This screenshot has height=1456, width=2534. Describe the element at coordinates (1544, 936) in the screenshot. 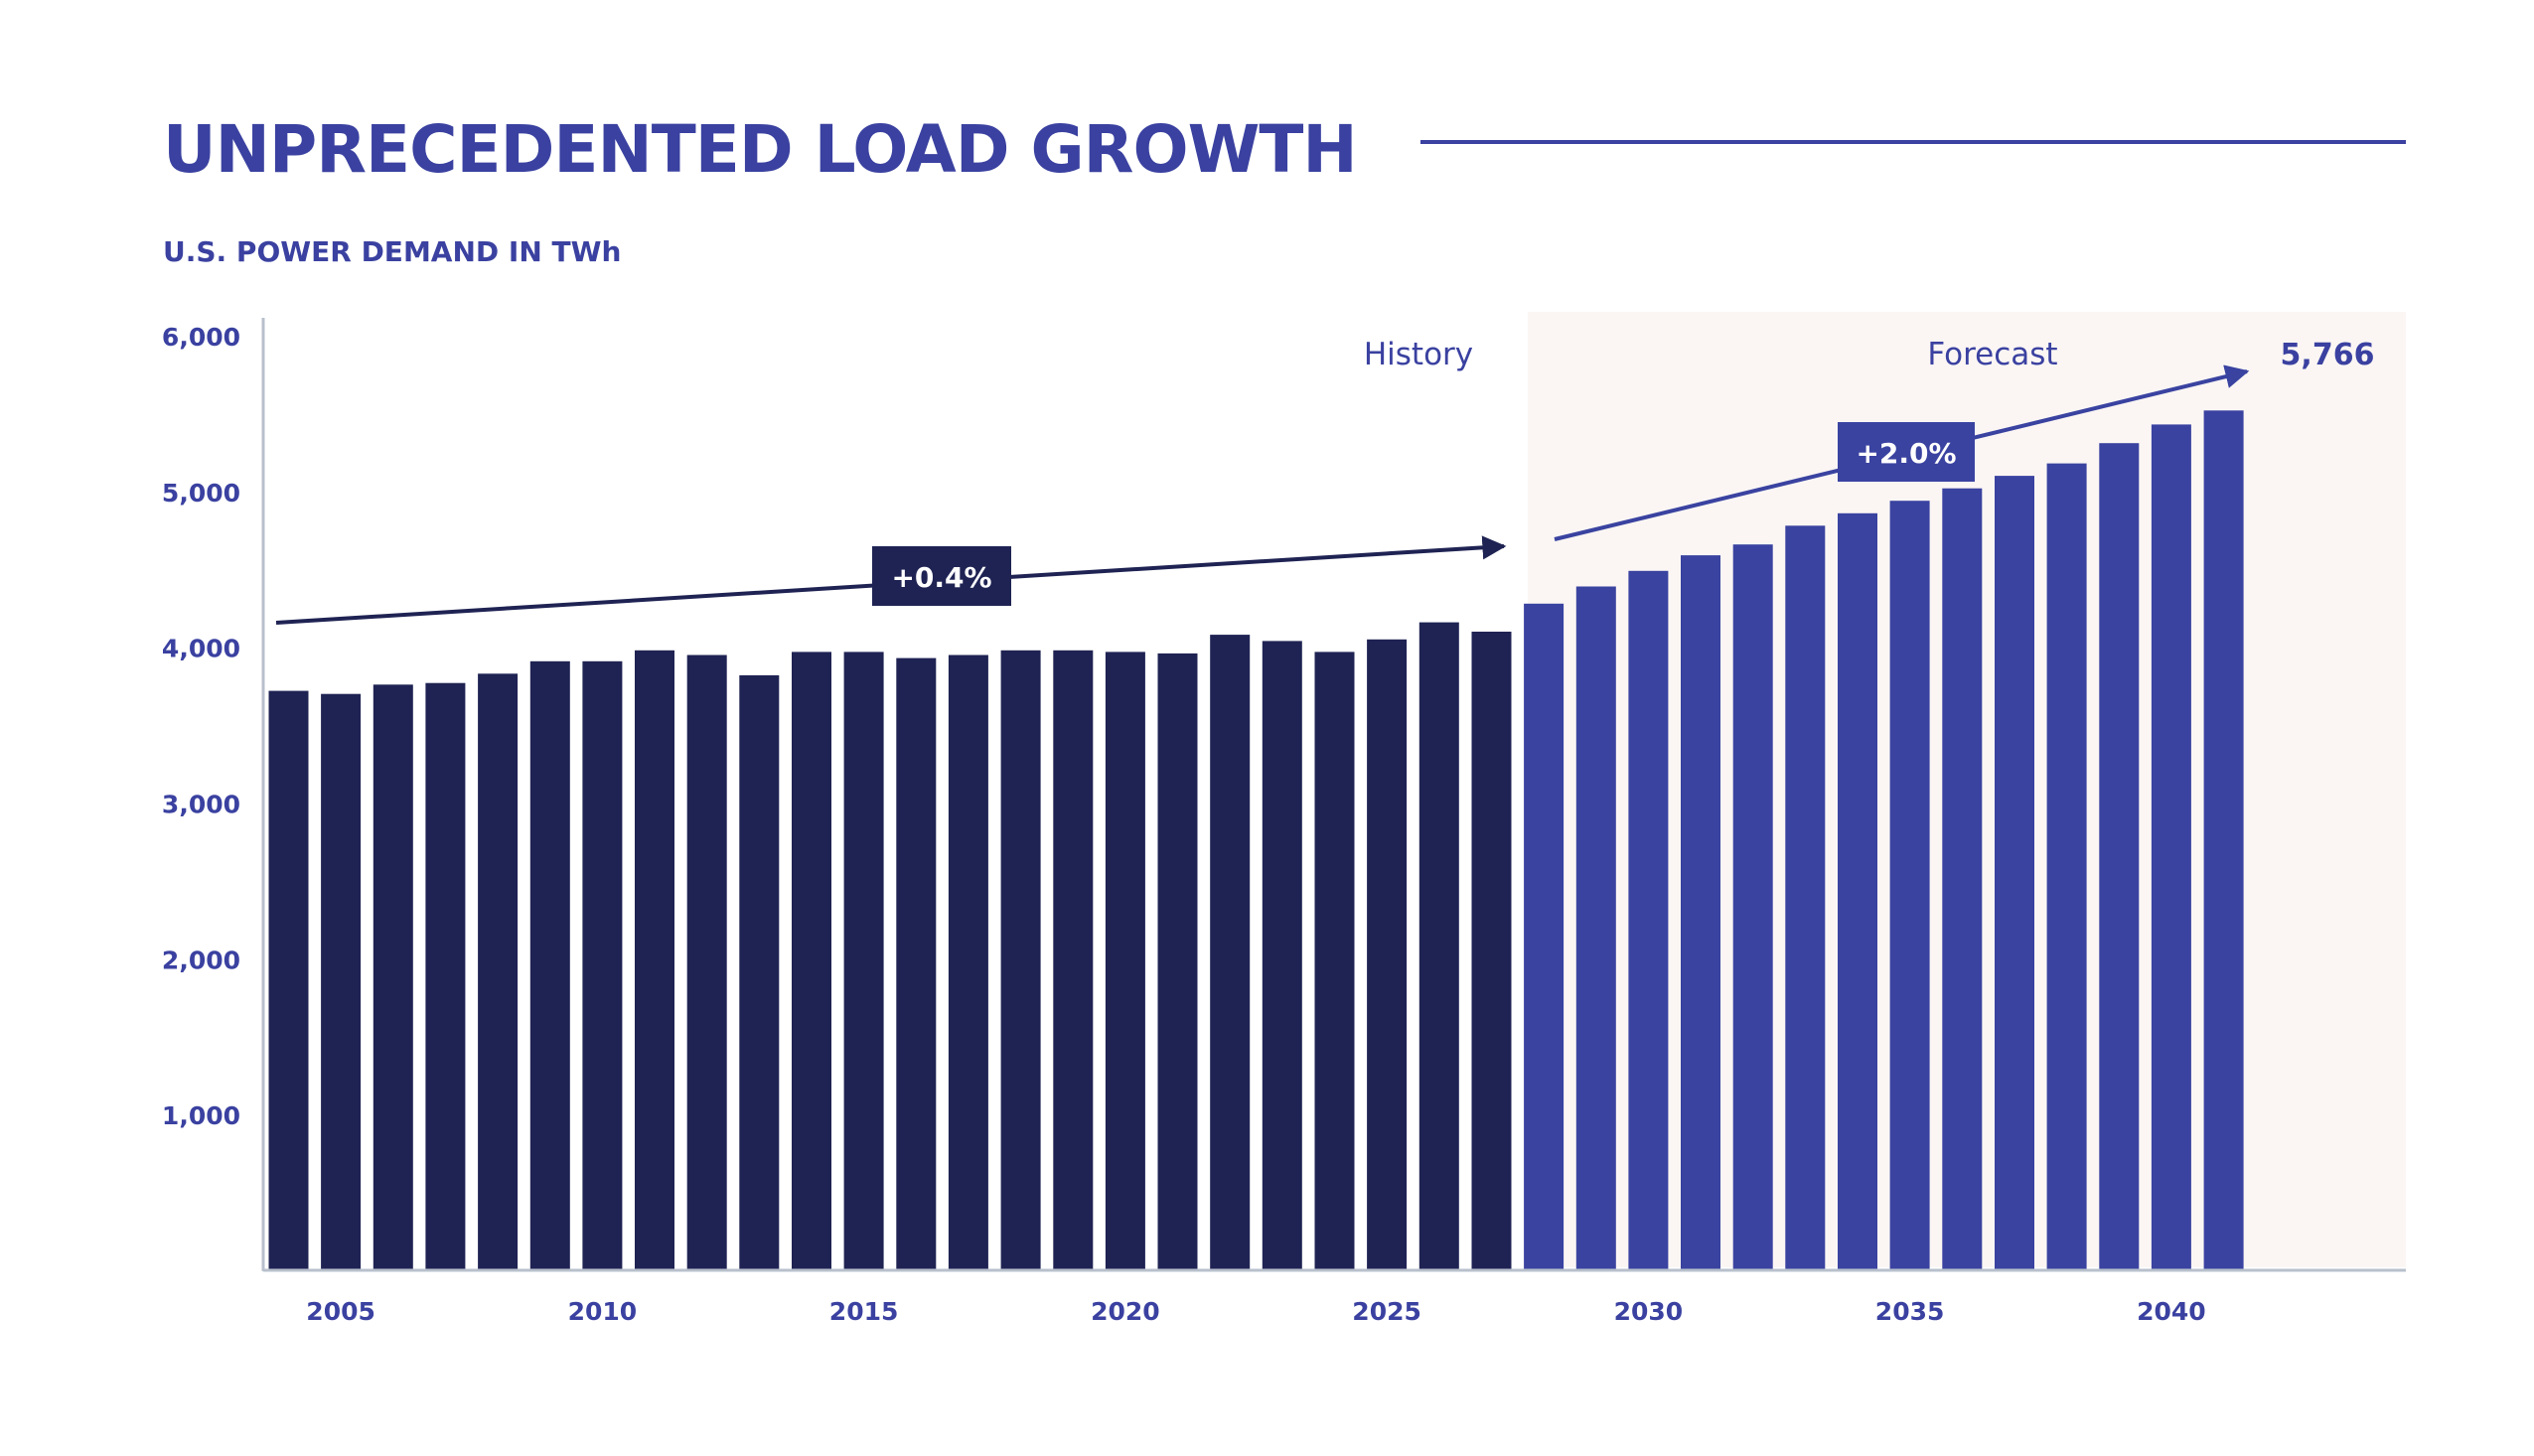

I see `bar-2028` at that location.